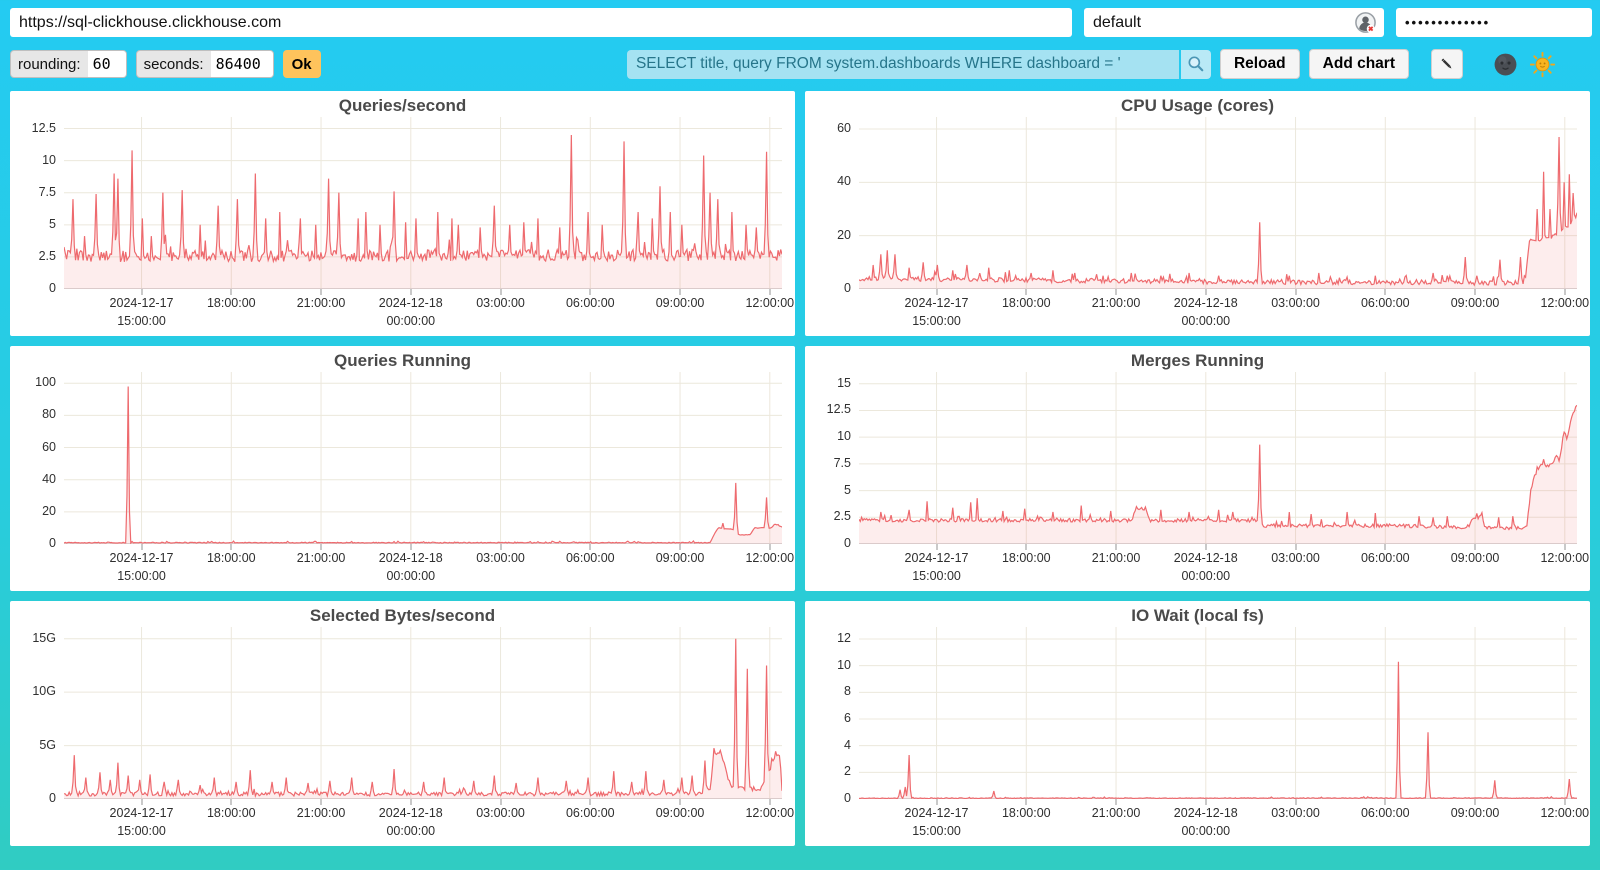 The height and width of the screenshot is (870, 1600). Describe the element at coordinates (44, 691) in the screenshot. I see `y-axis-label: 10G` at that location.